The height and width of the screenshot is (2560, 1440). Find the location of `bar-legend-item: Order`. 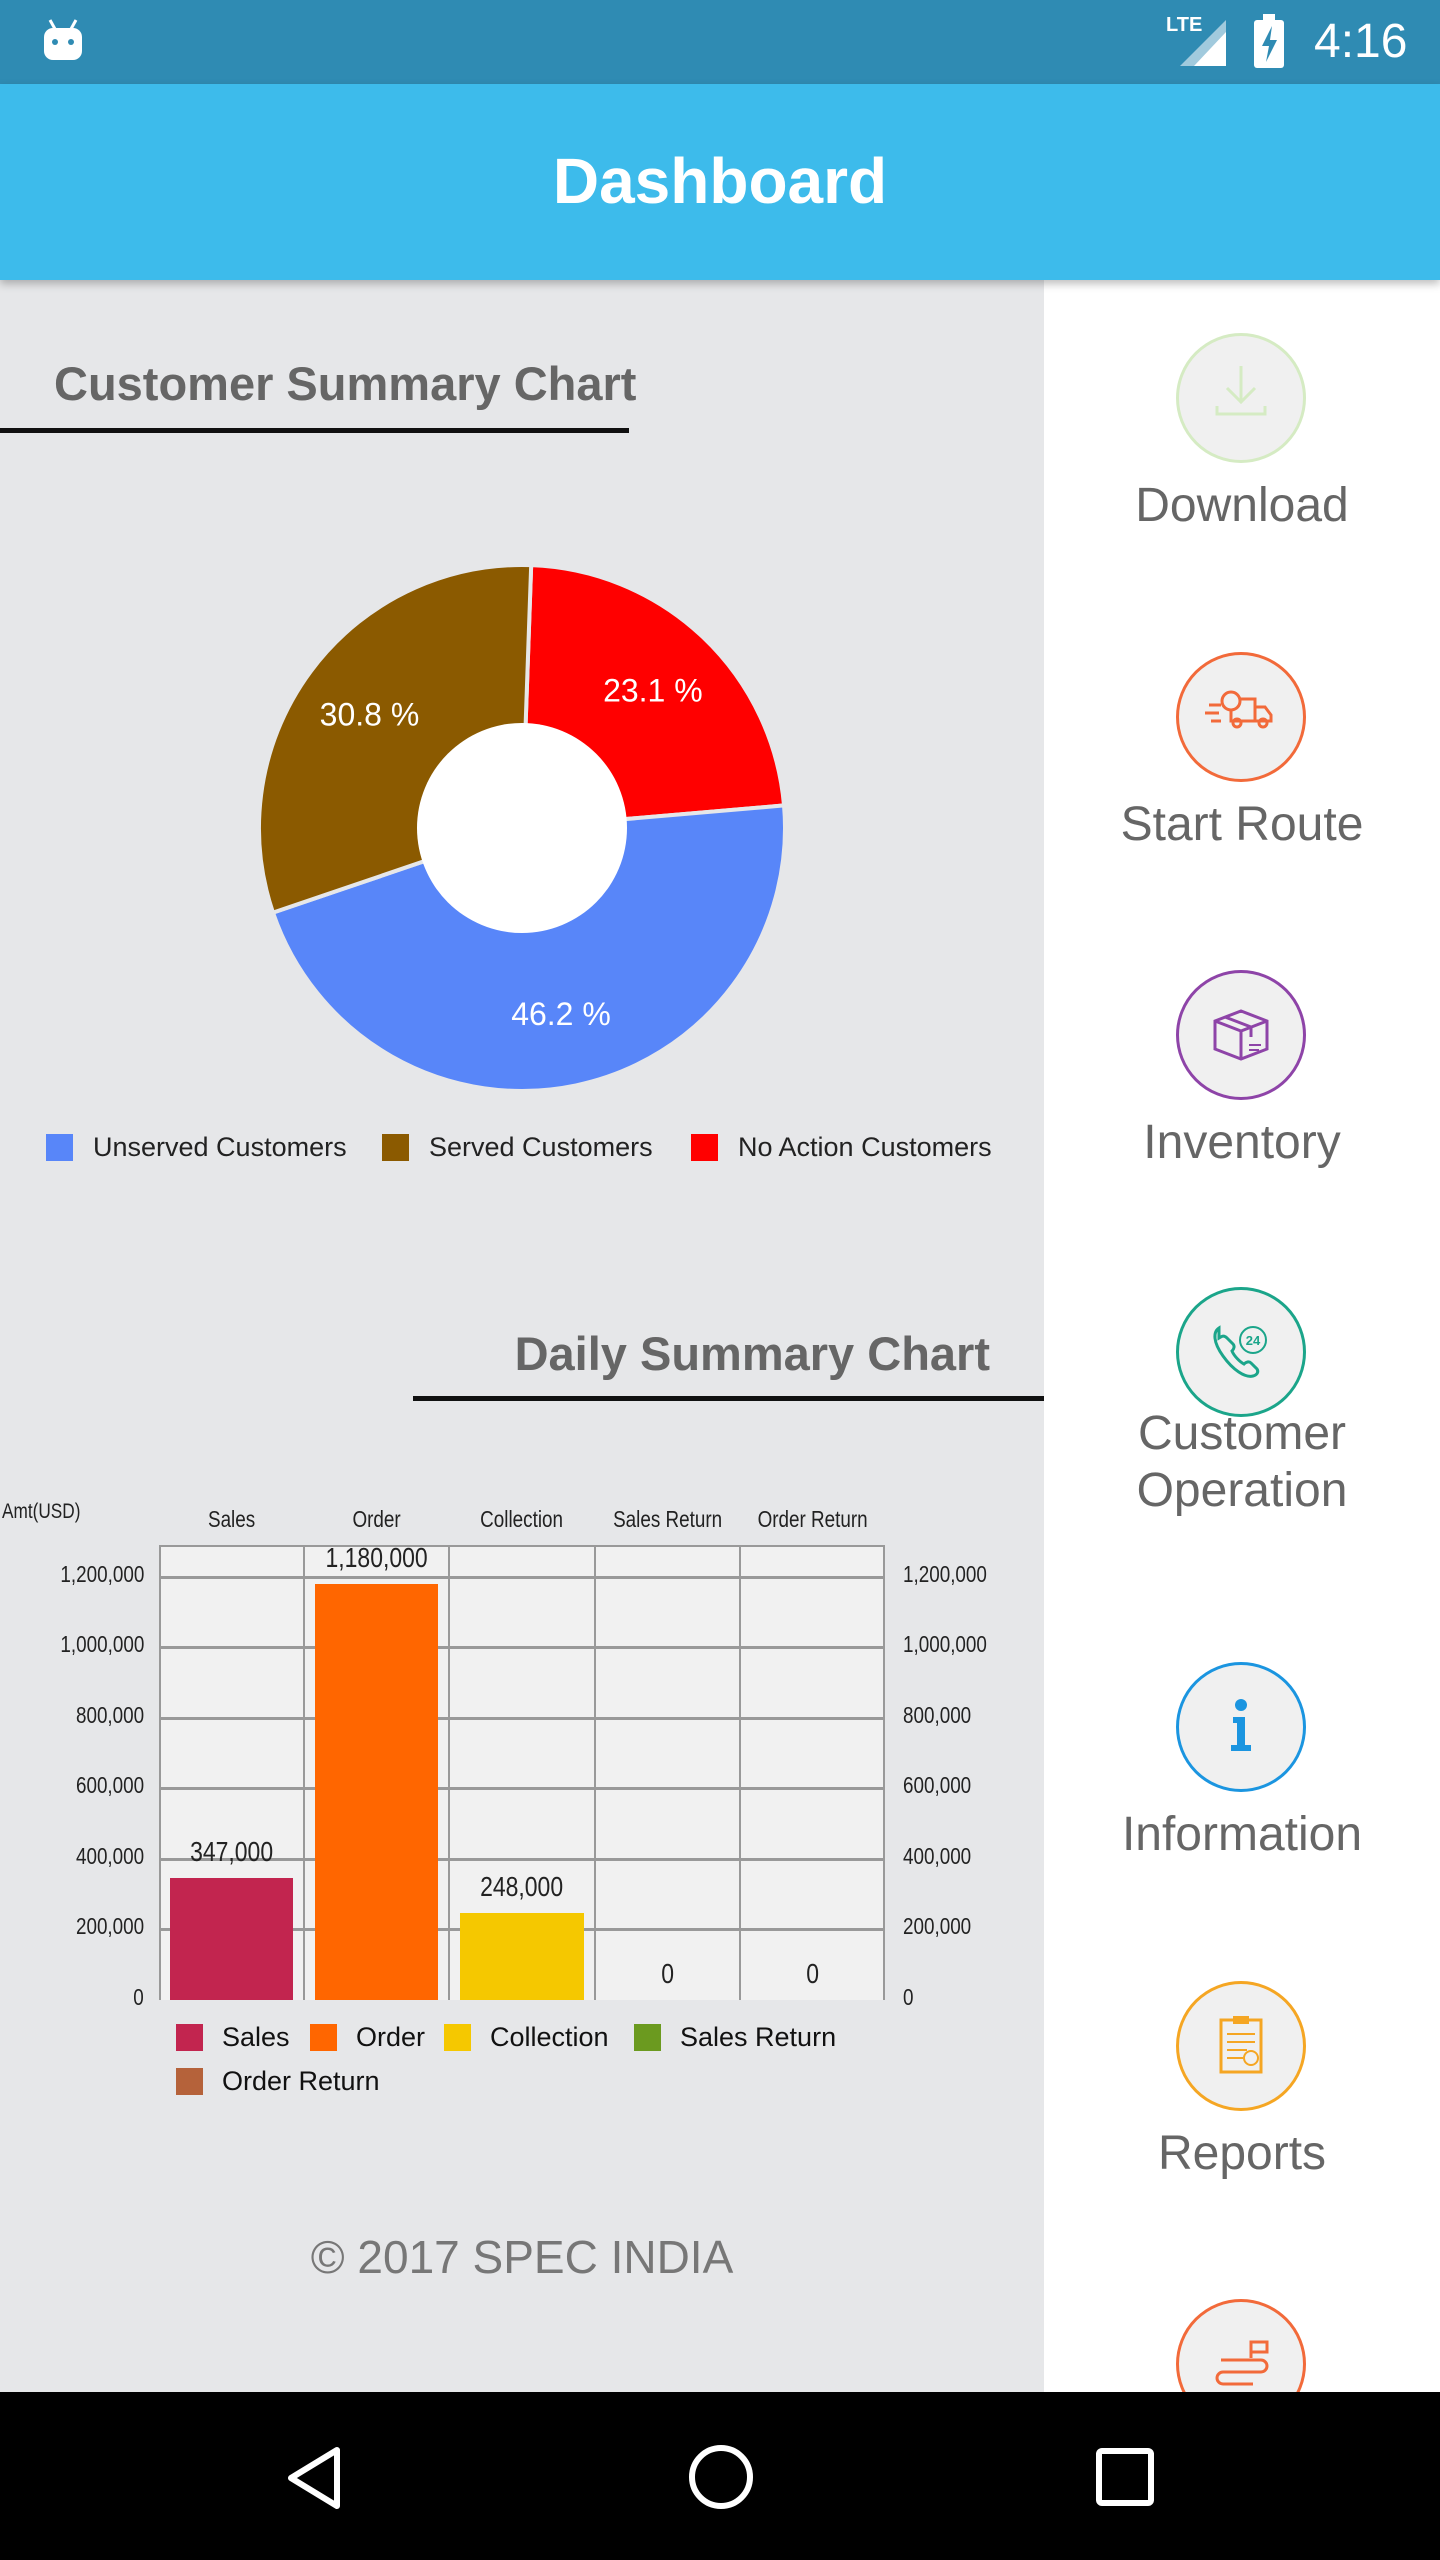

bar-legend-item: Order is located at coordinates (367, 2037).